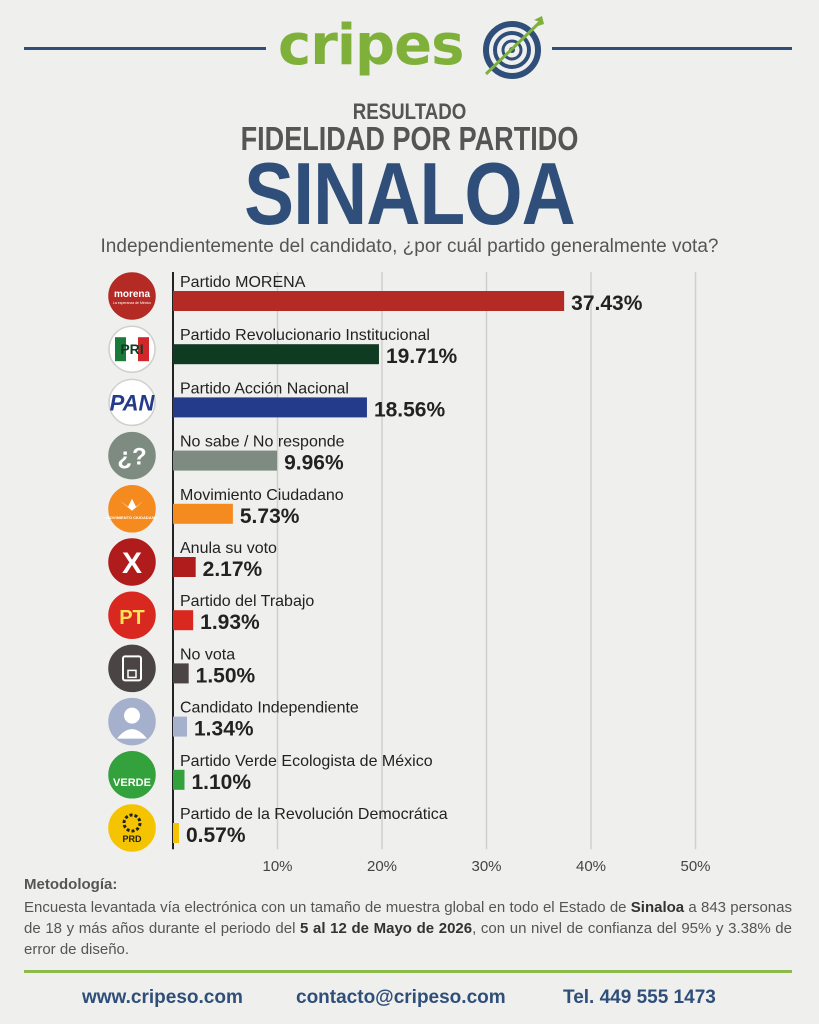  I want to click on chart-title: SINALOA, so click(410, 193).